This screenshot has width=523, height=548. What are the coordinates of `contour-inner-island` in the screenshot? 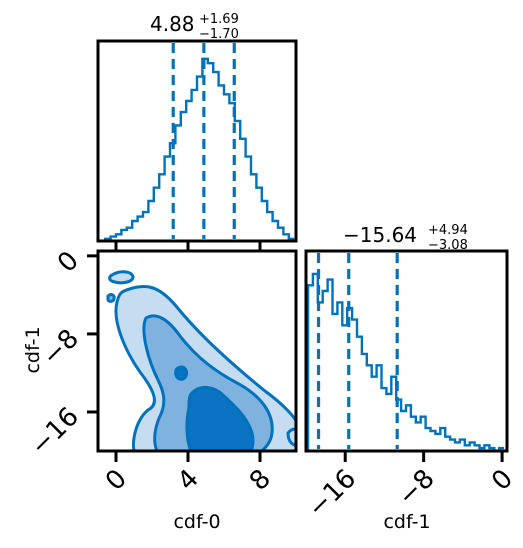 It's located at (181, 373).